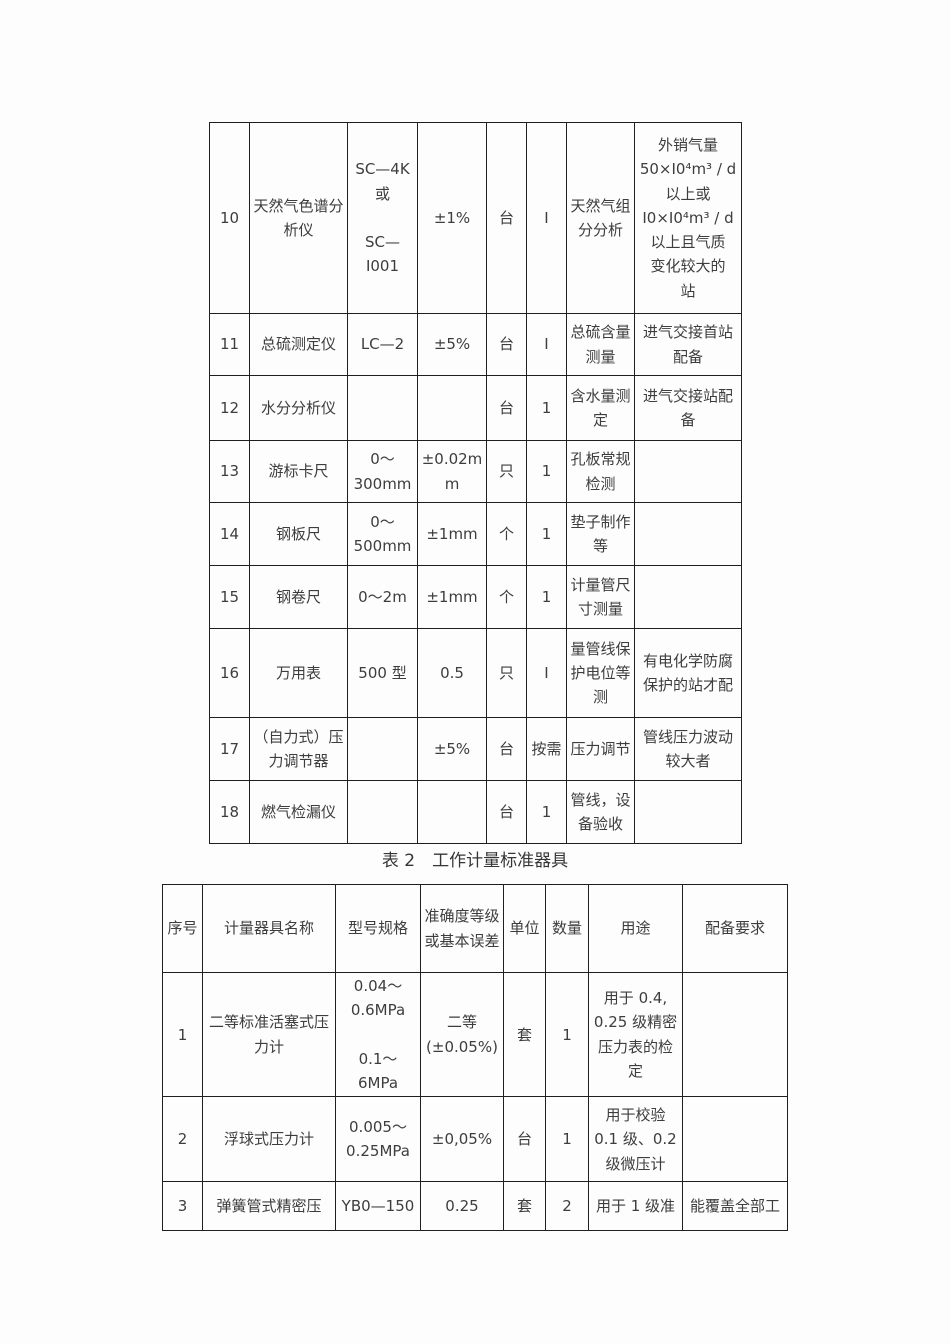 The width and height of the screenshot is (950, 1344). I want to click on cell-serial-number: 1, so click(182, 1034).